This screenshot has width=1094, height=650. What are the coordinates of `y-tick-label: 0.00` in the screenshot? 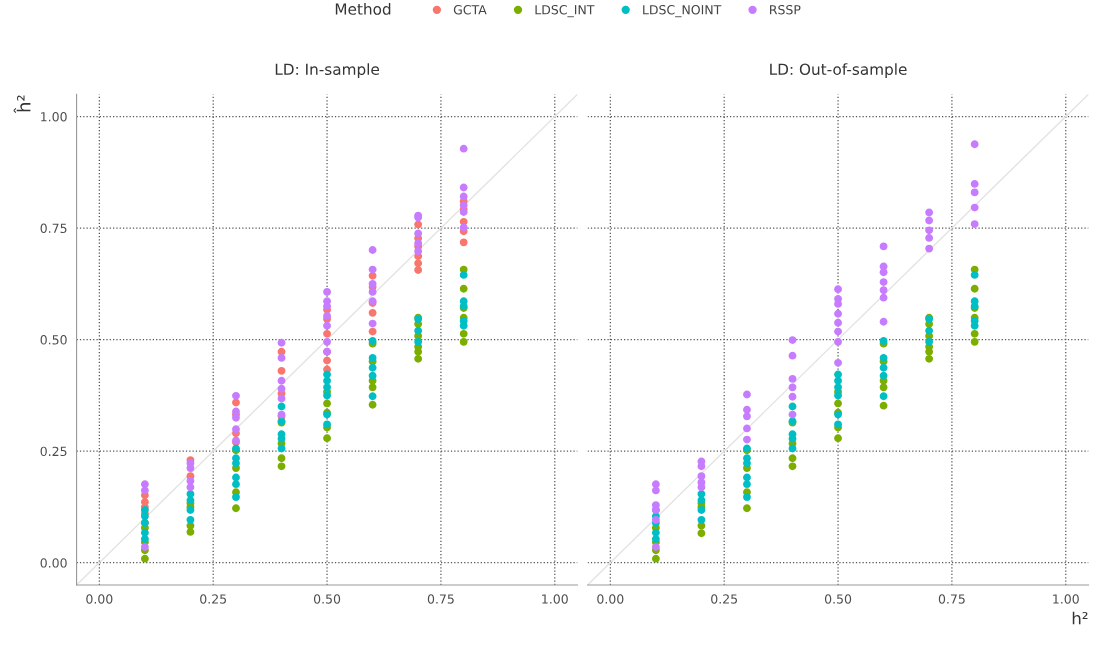 It's located at (53, 563).